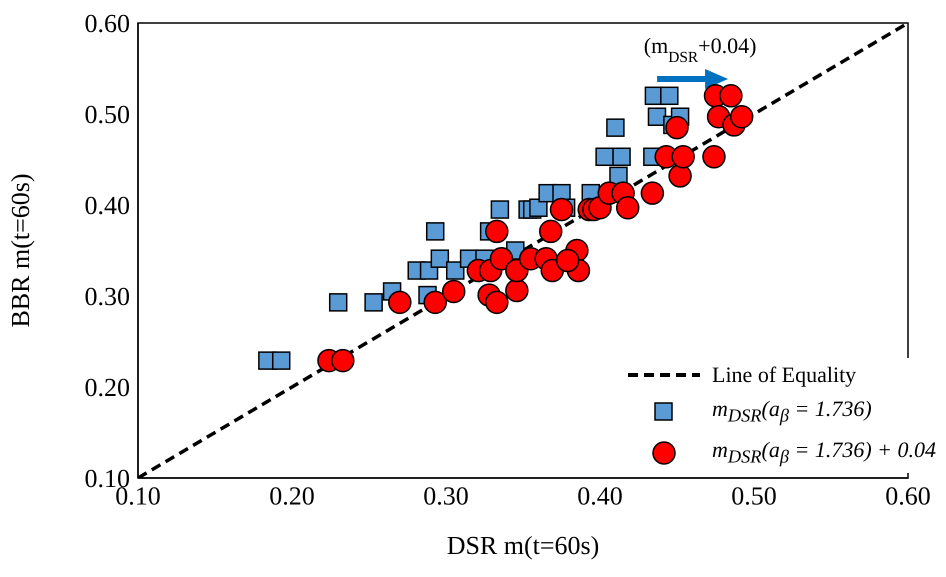 The height and width of the screenshot is (577, 946). I want to click on x-tick-label: 0.40, so click(600, 495).